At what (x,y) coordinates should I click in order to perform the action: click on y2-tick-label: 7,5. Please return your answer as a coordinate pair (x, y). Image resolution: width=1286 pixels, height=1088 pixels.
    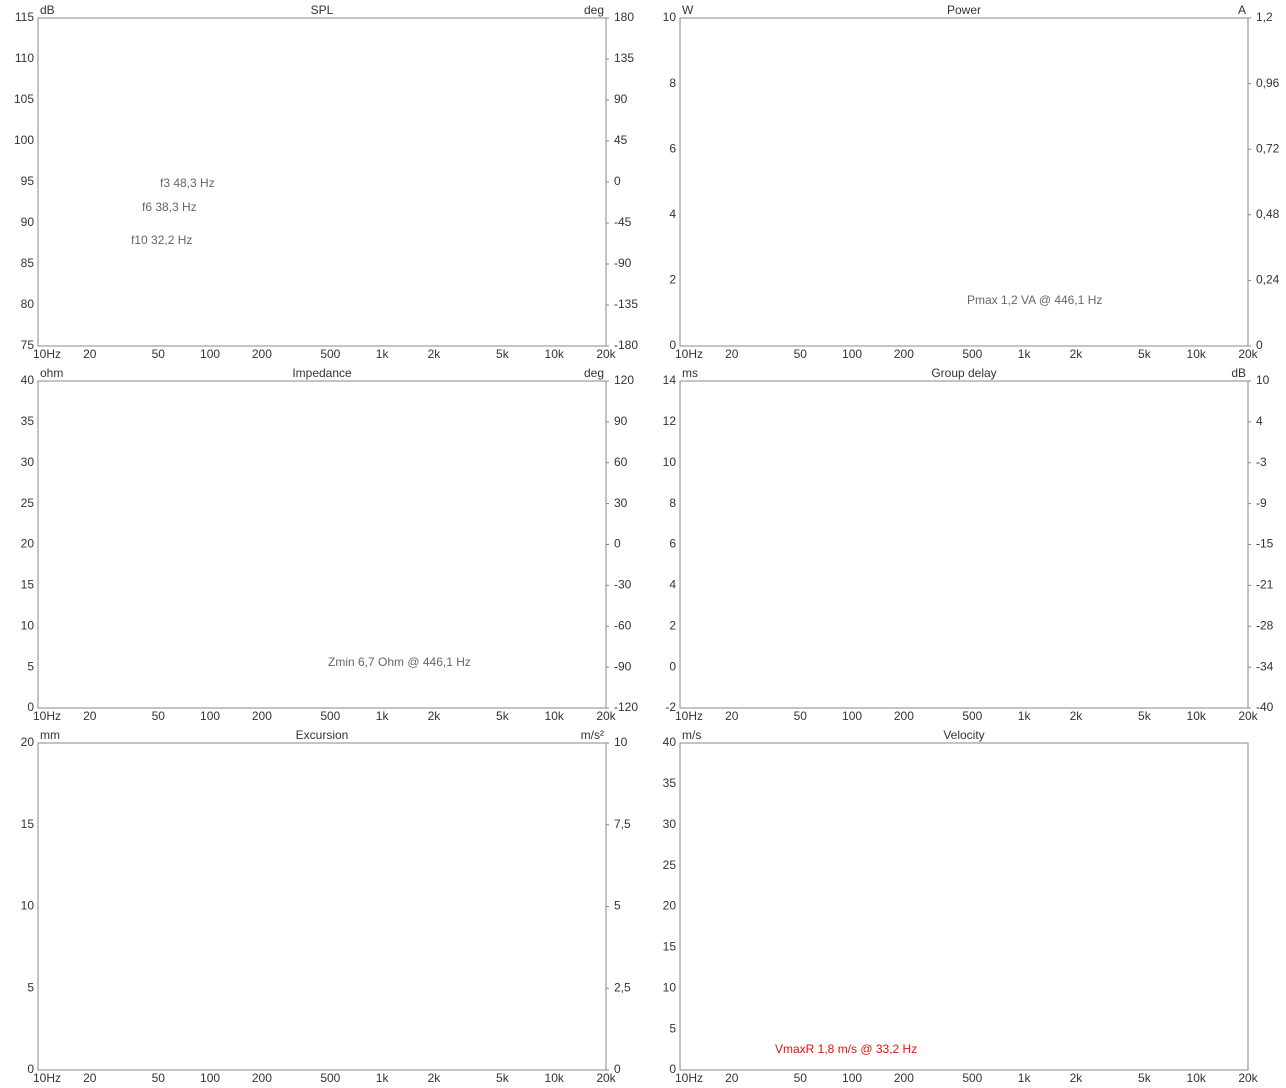
    Looking at the image, I should click on (622, 824).